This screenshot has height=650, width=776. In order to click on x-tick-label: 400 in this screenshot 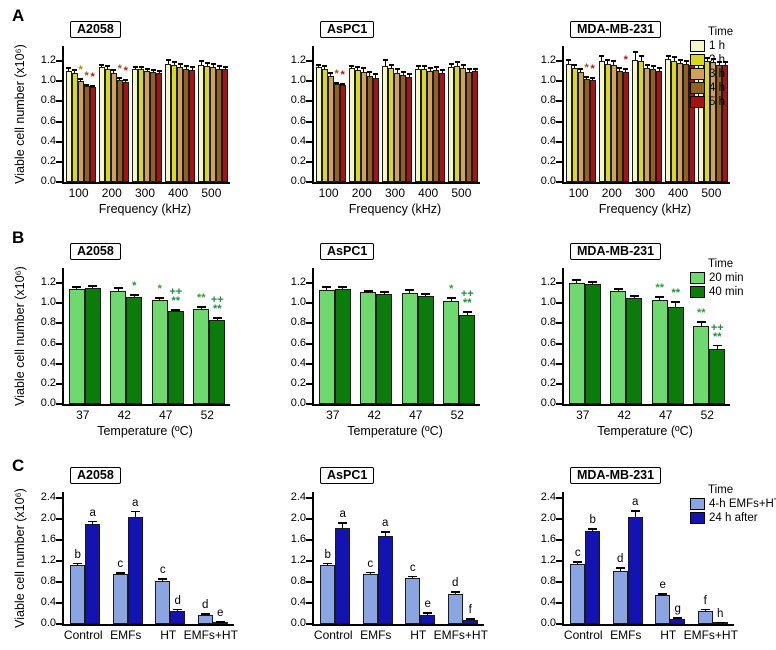, I will do `click(178, 193)`.